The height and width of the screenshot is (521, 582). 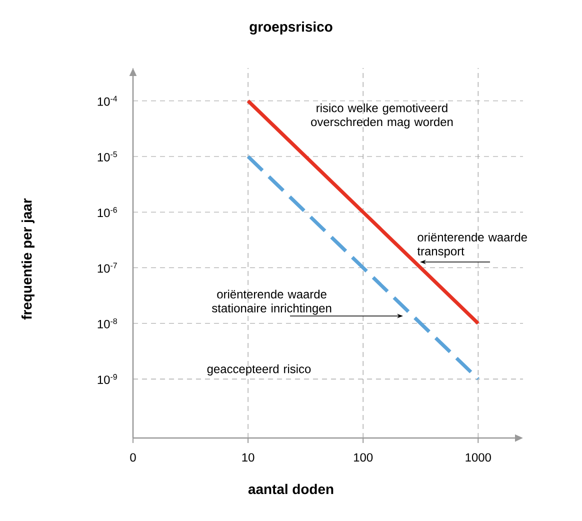 What do you see at coordinates (133, 457) in the screenshot?
I see `x-tick-label: 0` at bounding box center [133, 457].